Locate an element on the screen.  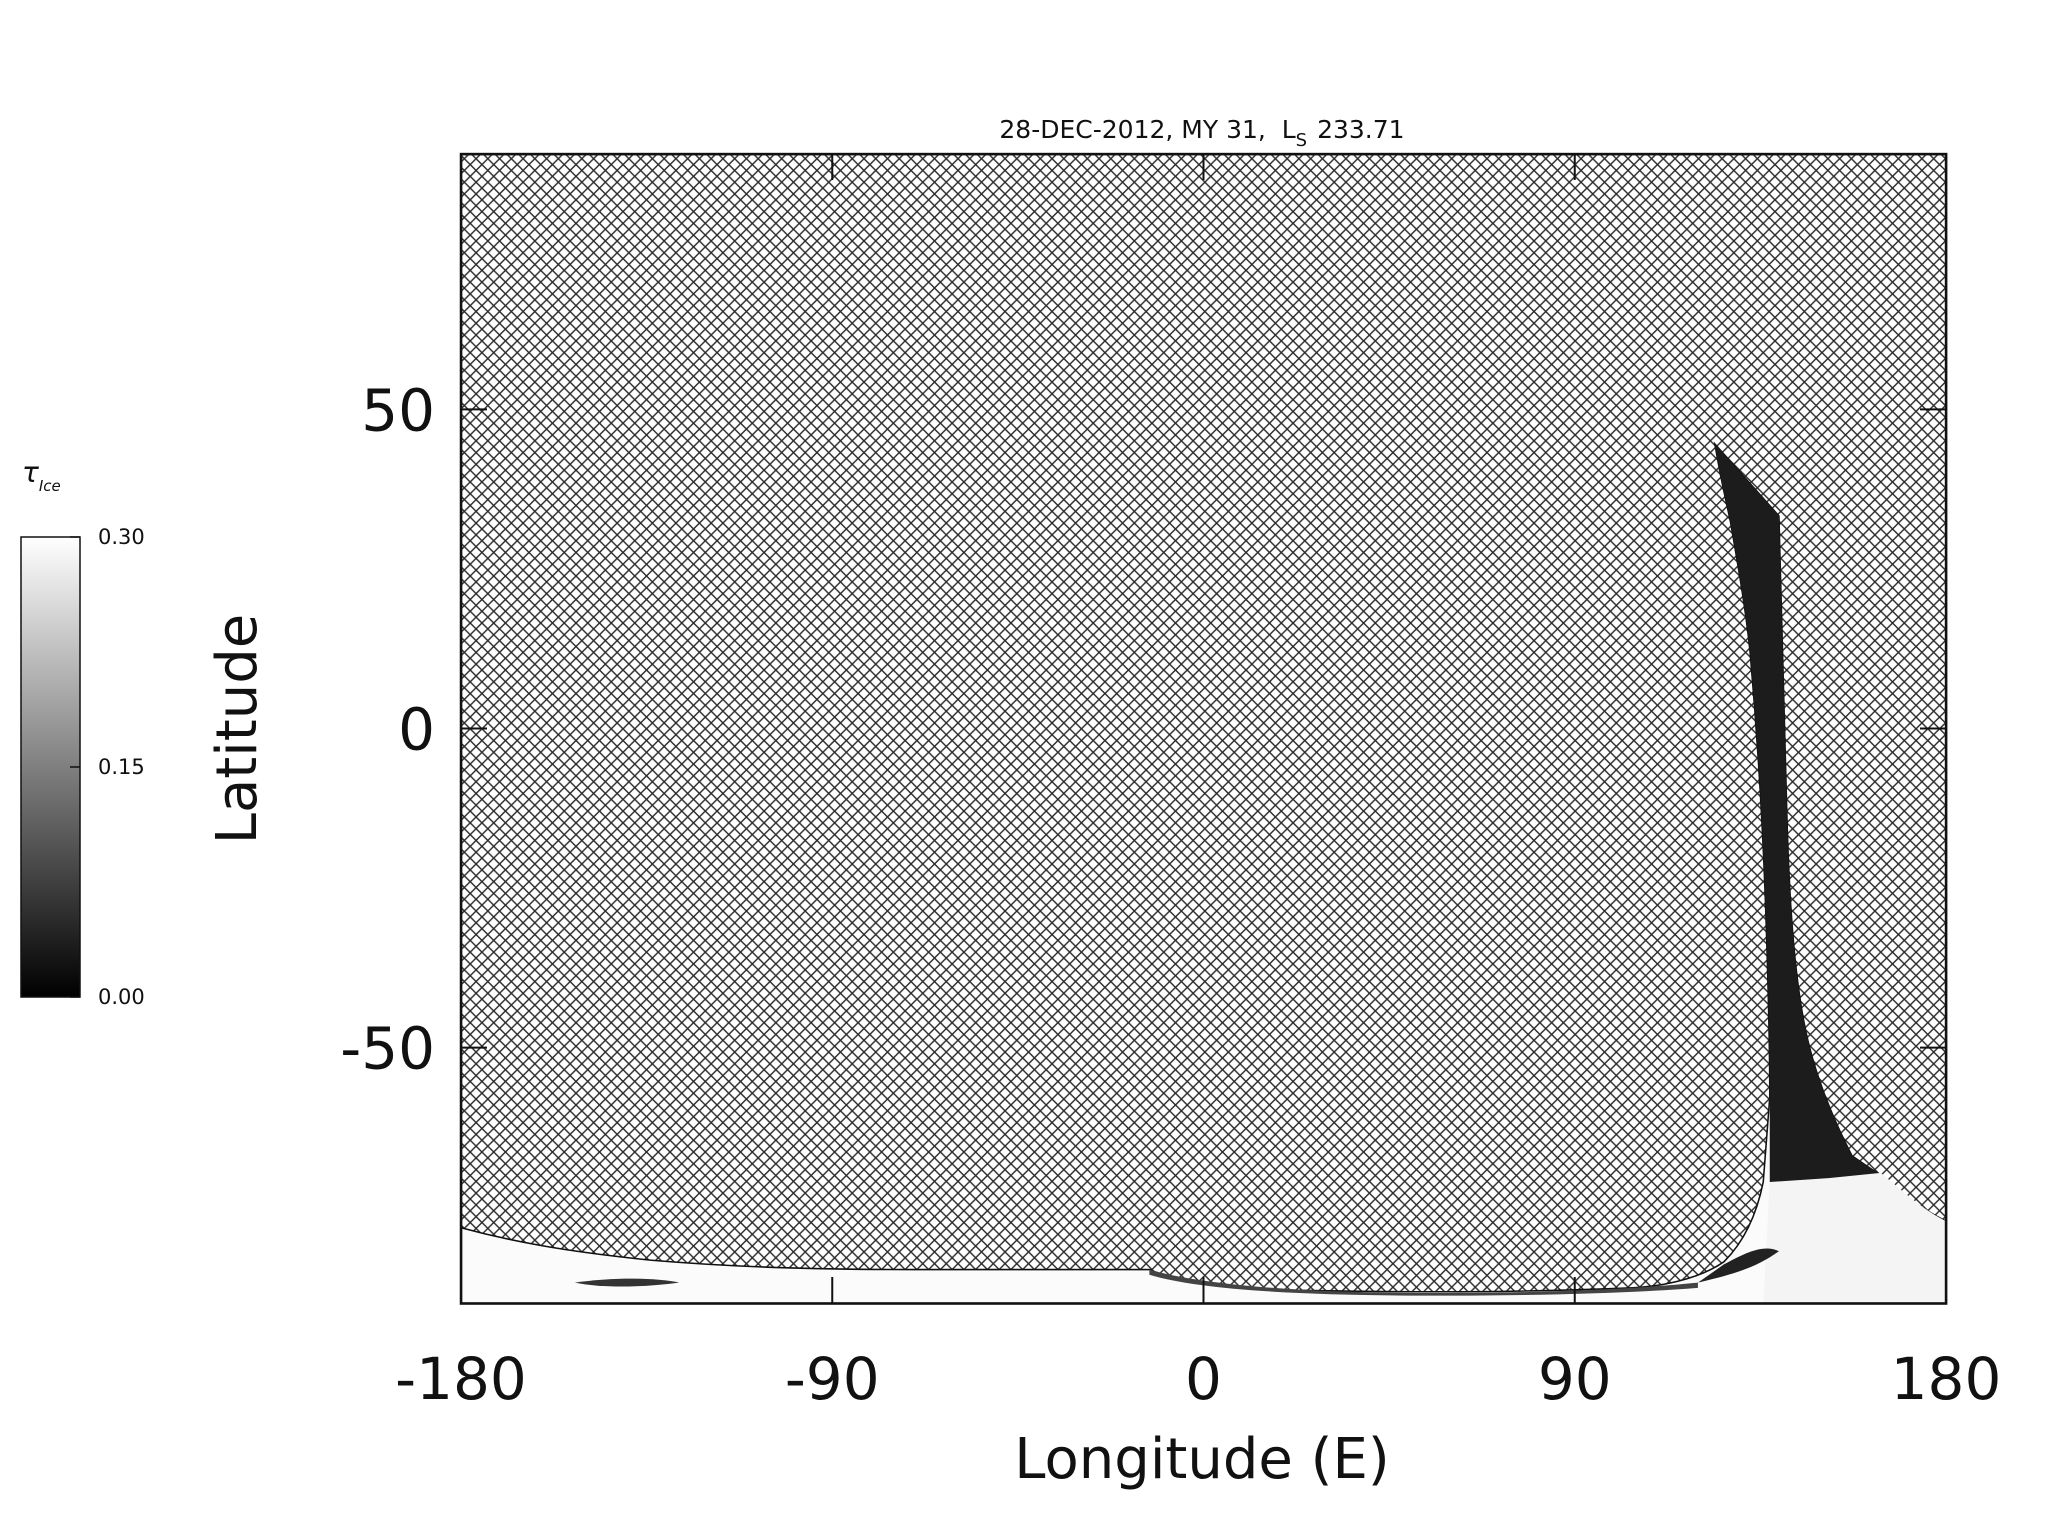
chart-title: 28-DEC-2012, MY 31, LS 233.71 is located at coordinates (1201, 133).